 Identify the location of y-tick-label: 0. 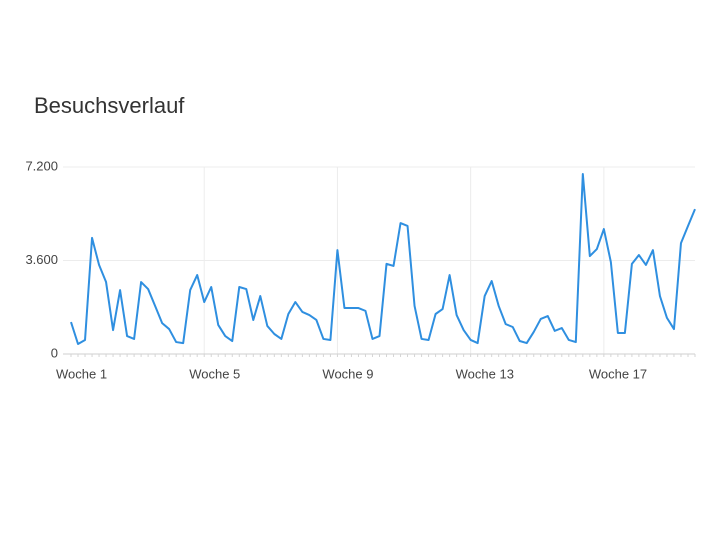
(54, 352).